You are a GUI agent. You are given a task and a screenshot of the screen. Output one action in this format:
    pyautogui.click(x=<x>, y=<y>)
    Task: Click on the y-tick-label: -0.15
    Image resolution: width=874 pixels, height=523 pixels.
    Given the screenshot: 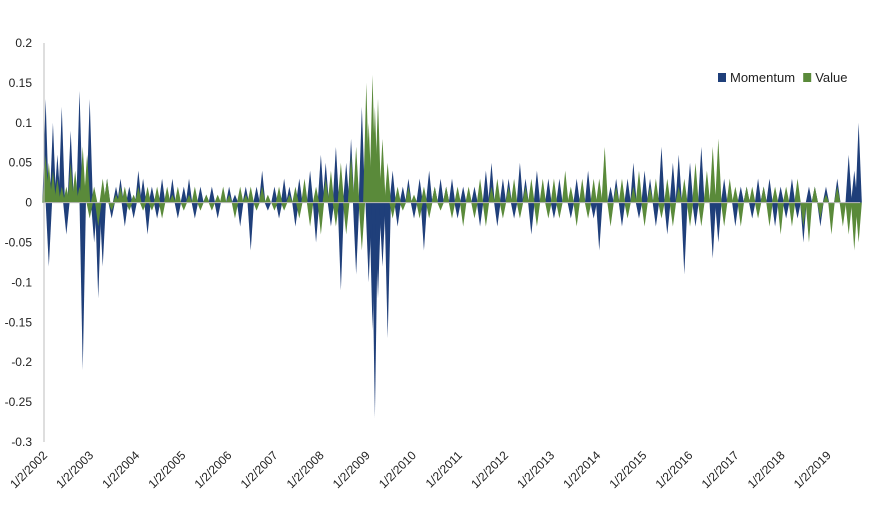 What is the action you would take?
    pyautogui.click(x=19, y=322)
    